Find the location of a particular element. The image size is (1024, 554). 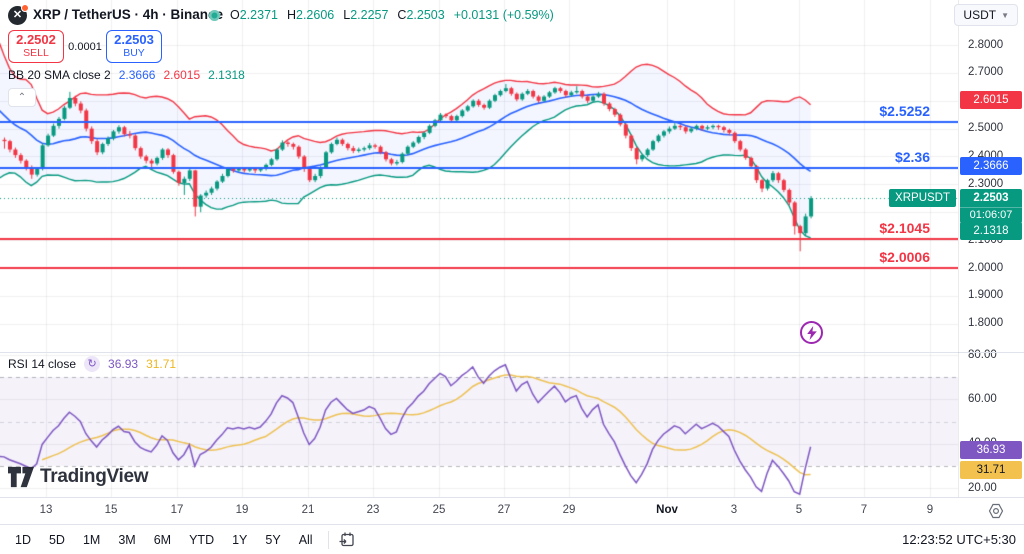

time-label-15: 15 is located at coordinates (111, 510).